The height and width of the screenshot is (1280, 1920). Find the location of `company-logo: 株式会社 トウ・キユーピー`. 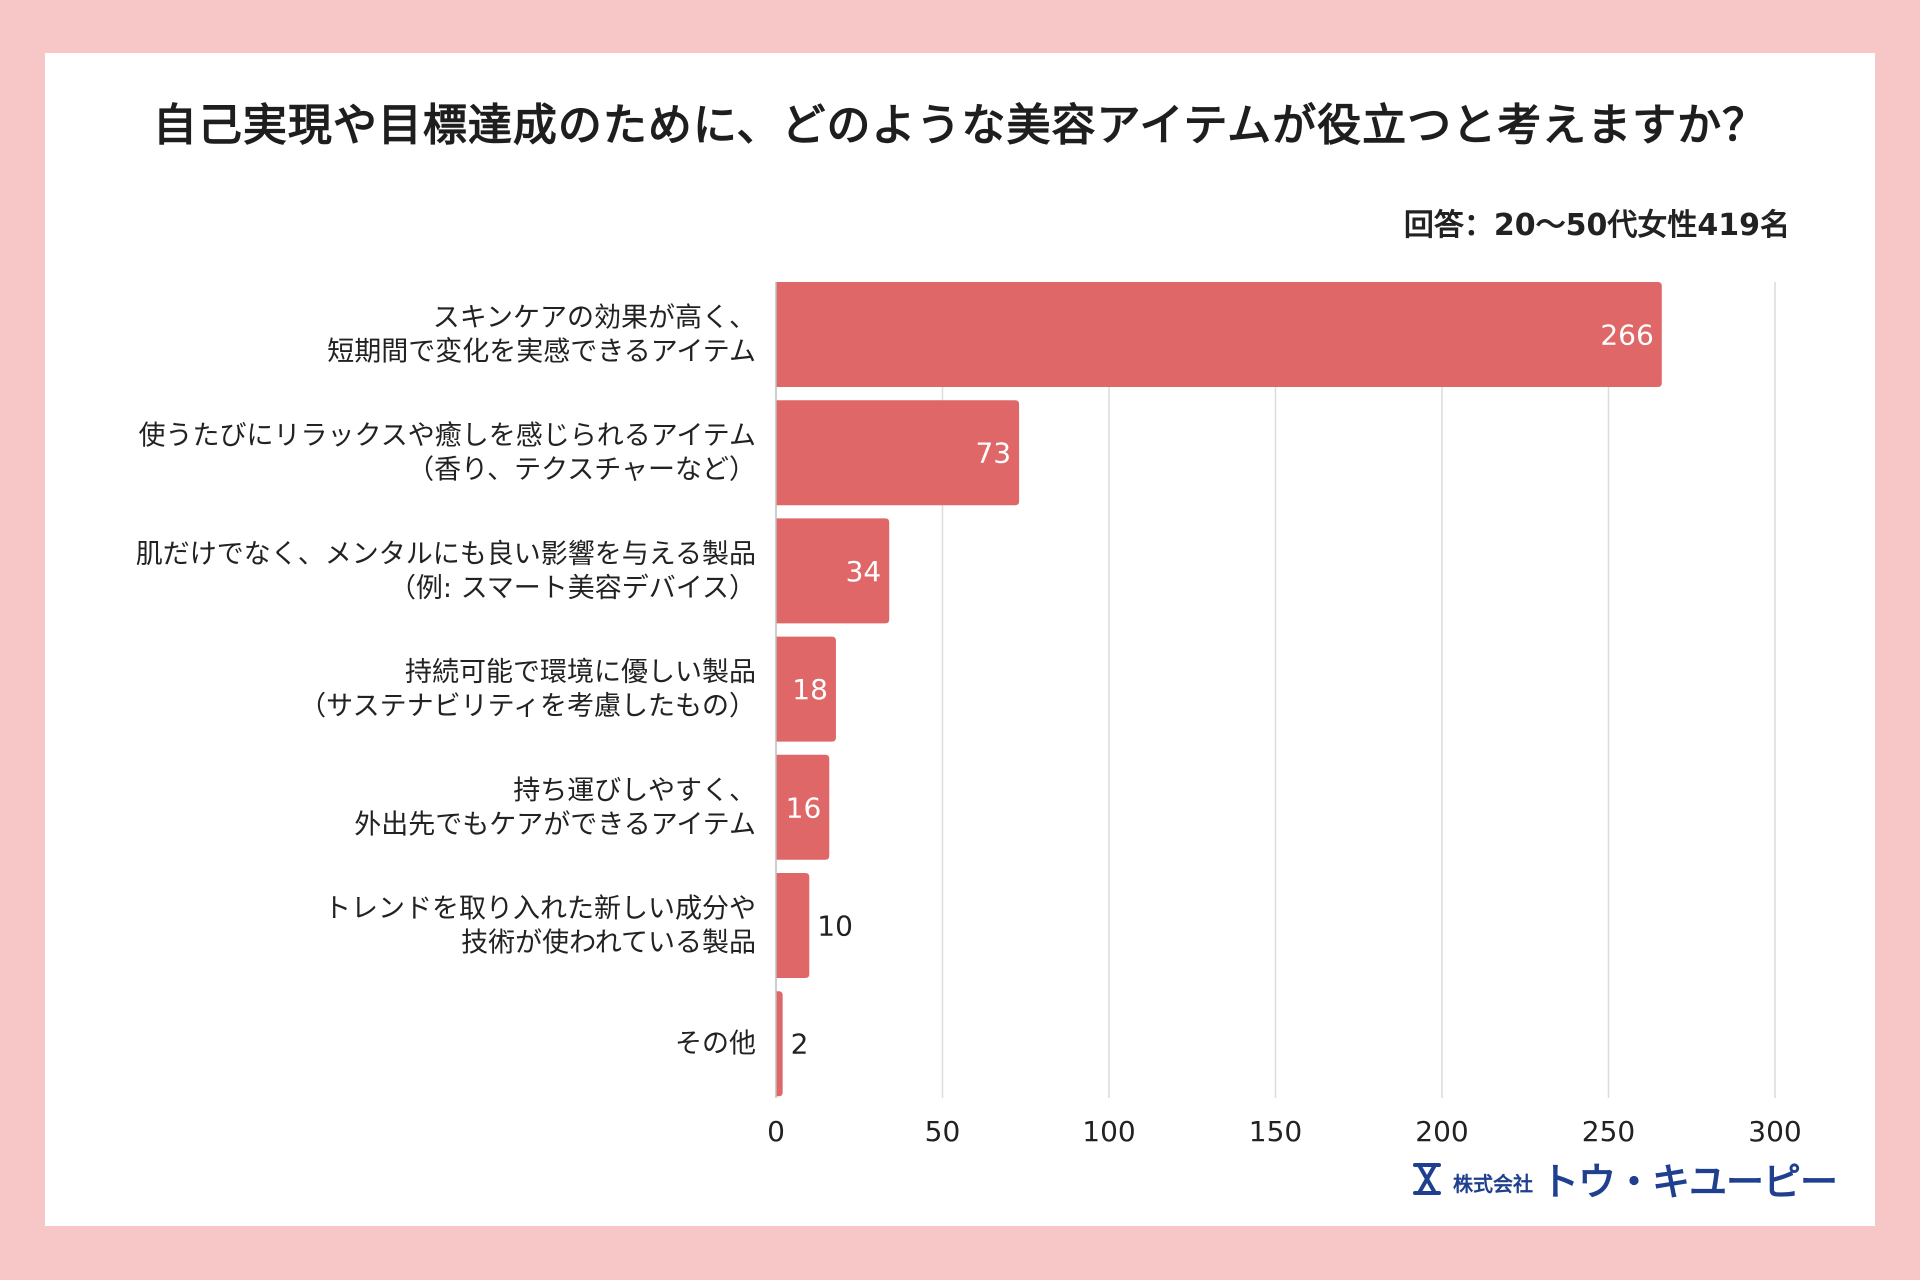

company-logo: 株式会社 トウ・キユーピー is located at coordinates (1623, 1178).